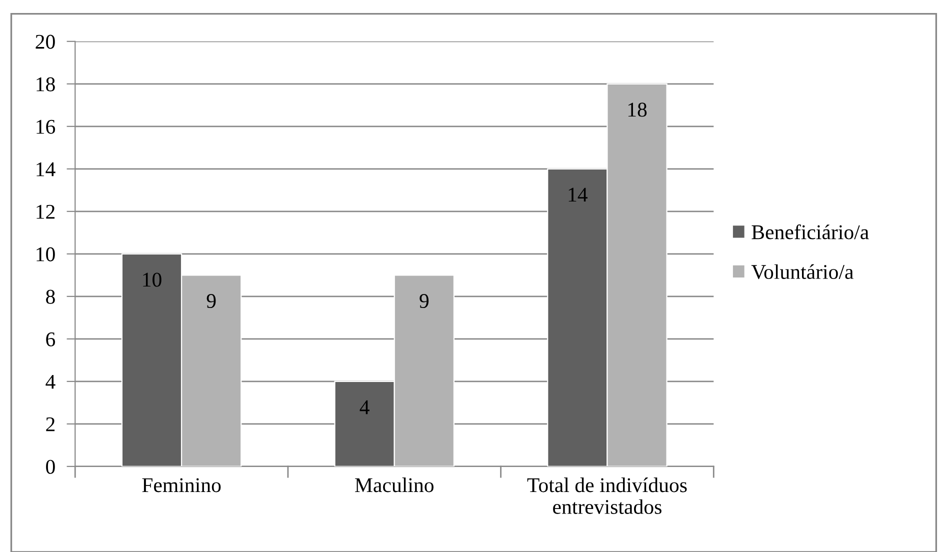 This screenshot has width=939, height=552. What do you see at coordinates (50, 297) in the screenshot?
I see `y-tick-label: 8` at bounding box center [50, 297].